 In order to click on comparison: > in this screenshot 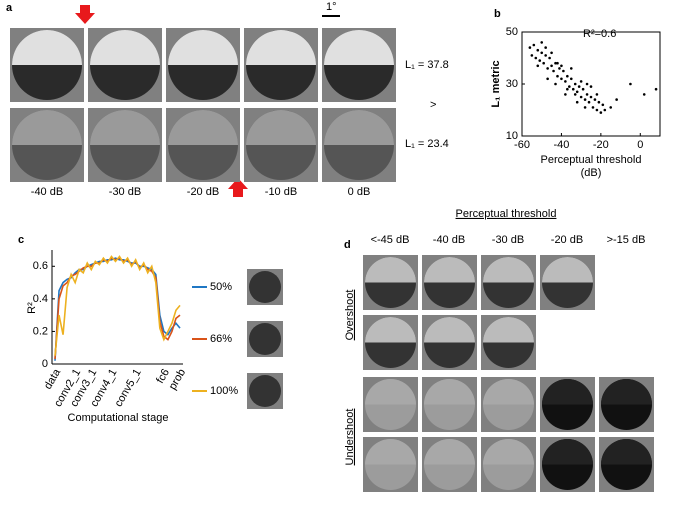, I will do `click(433, 105)`.